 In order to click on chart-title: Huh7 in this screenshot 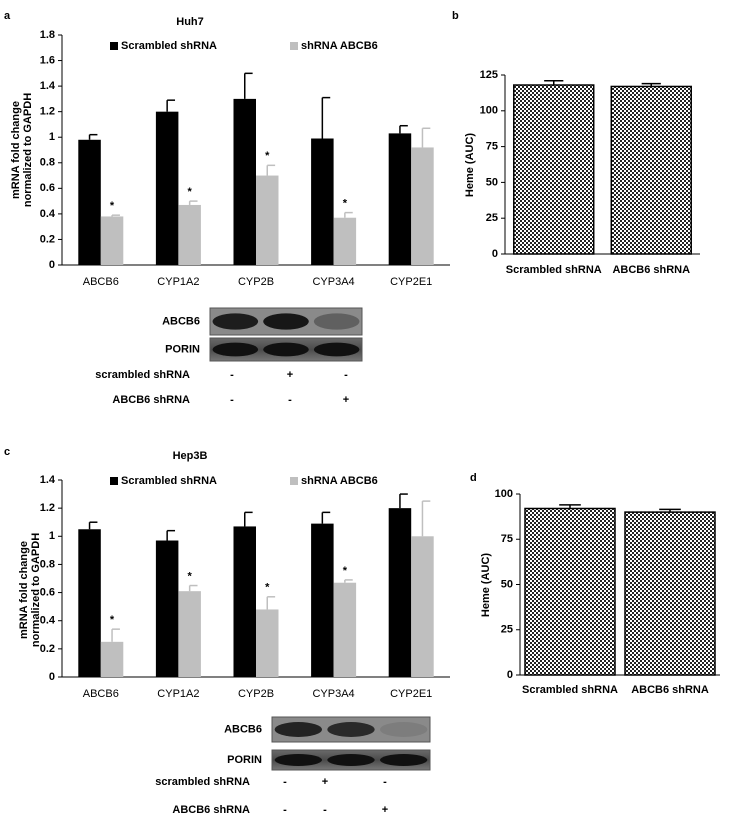, I will do `click(190, 22)`.